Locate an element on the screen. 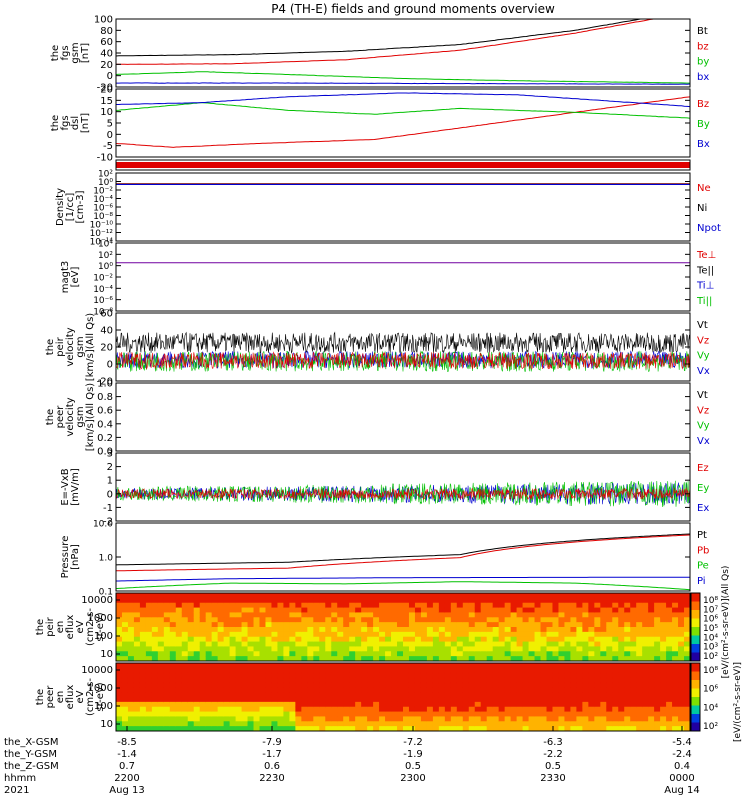 The width and height of the screenshot is (750, 800). y-axis-label-line: the is located at coordinates (40, 627).